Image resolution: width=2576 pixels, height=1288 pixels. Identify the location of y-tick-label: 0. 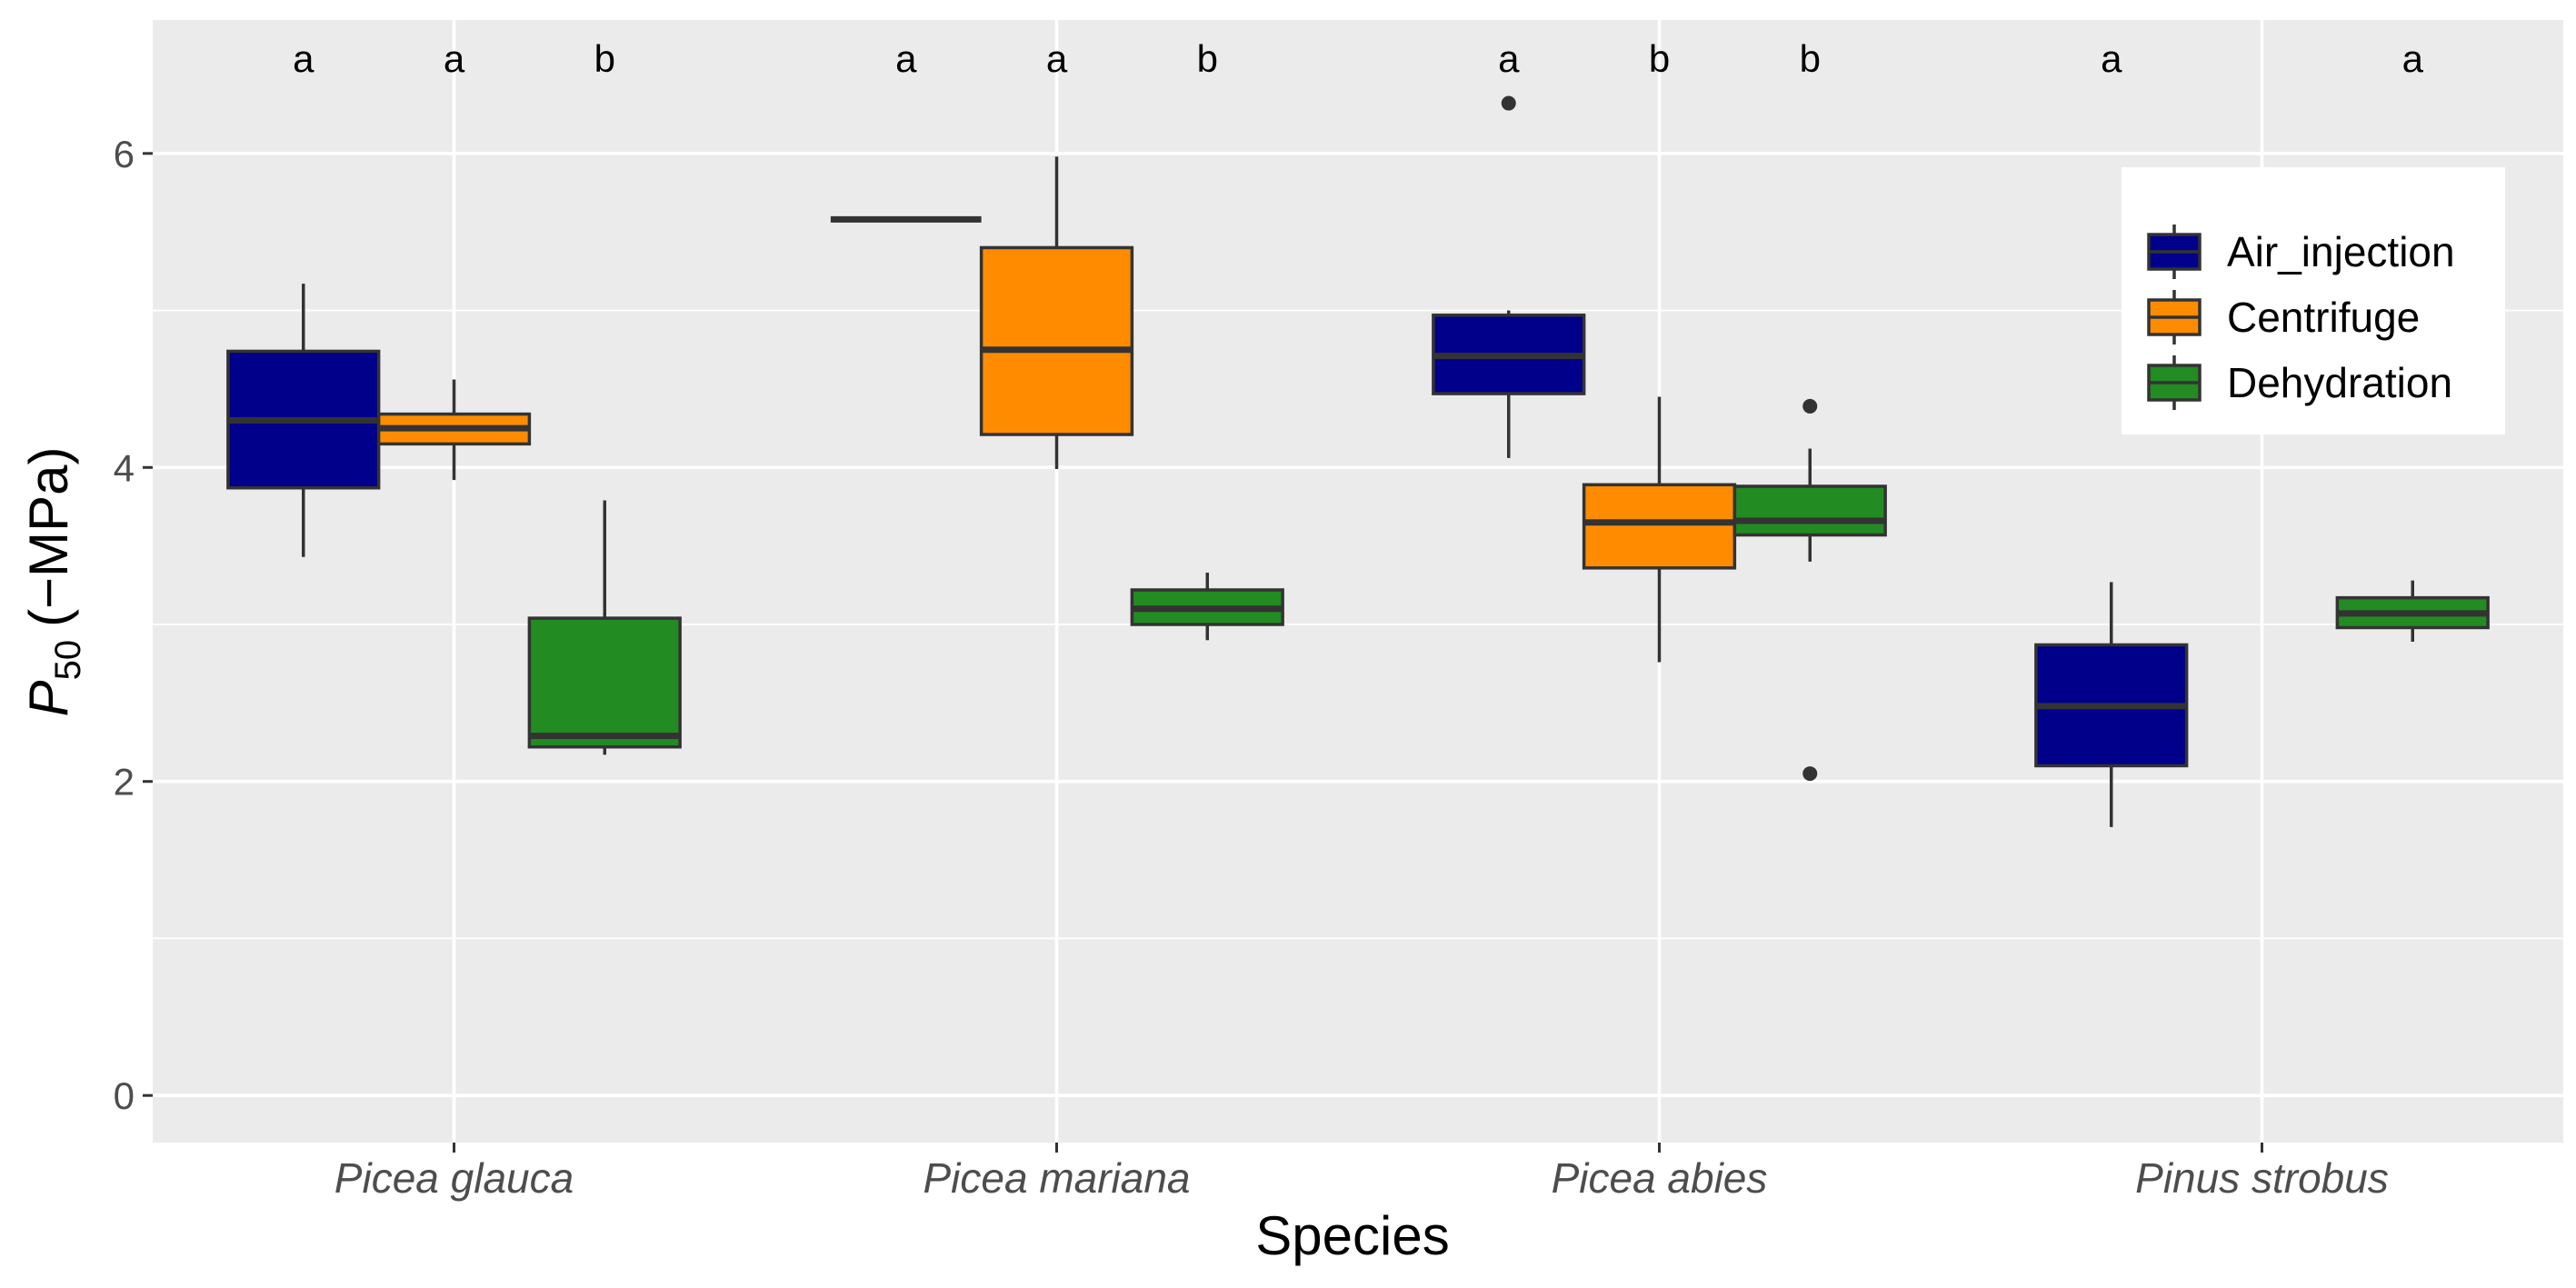
(124, 1095).